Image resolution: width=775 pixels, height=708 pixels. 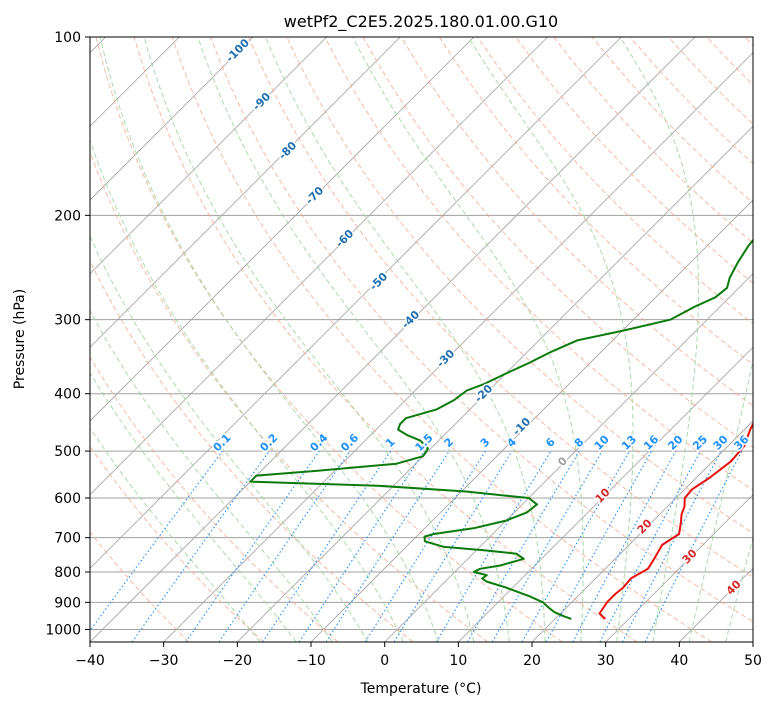 What do you see at coordinates (445, 358) in the screenshot?
I see `isotherm-label: -30` at bounding box center [445, 358].